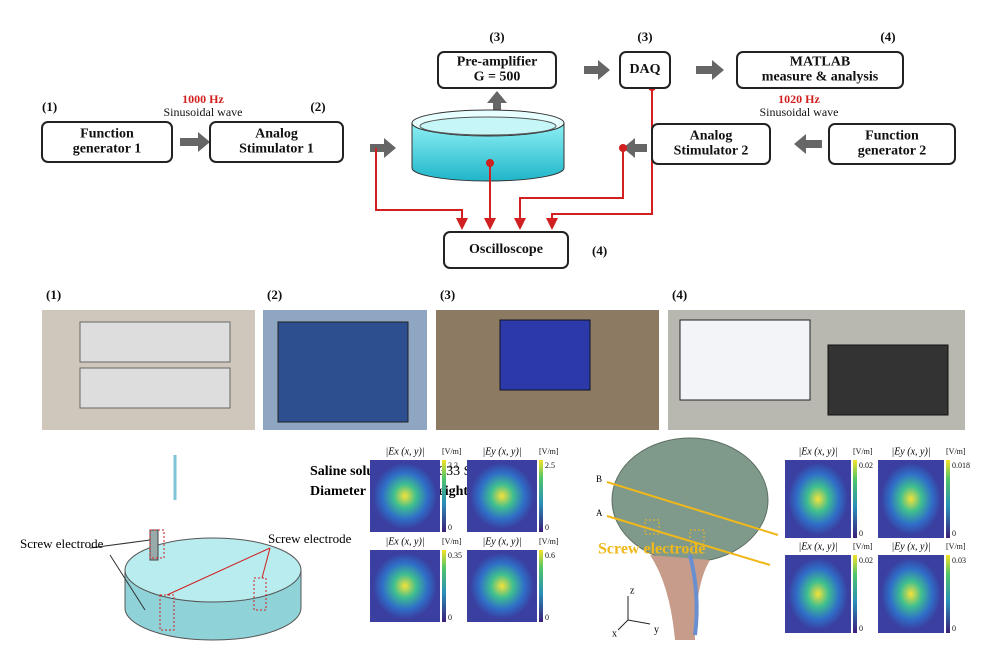 The height and width of the screenshot is (671, 998). I want to click on node-number: (2), so click(317, 106).